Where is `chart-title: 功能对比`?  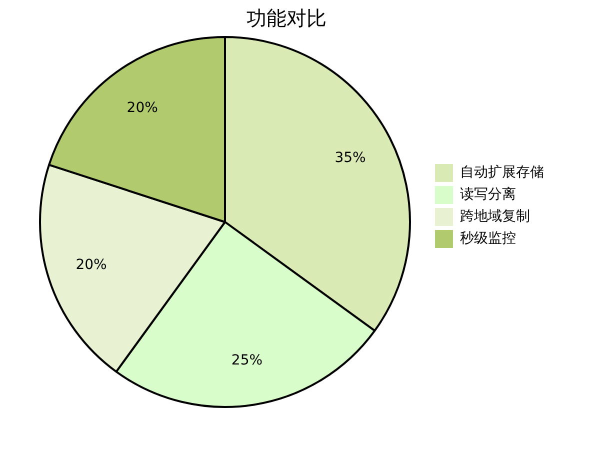
chart-title: 功能对比 is located at coordinates (286, 18).